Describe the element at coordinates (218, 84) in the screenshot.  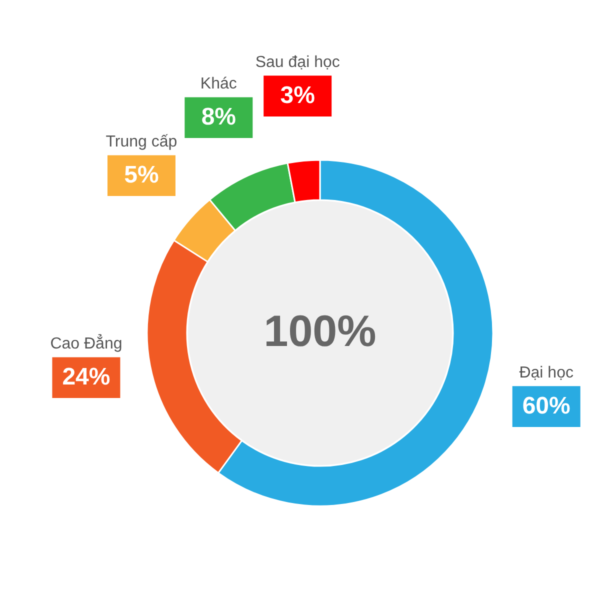
I see `slice-label: Khác` at that location.